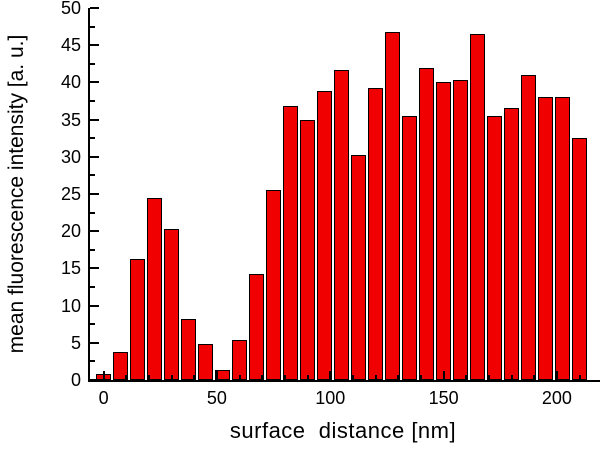 Image resolution: width=605 pixels, height=451 pixels. What do you see at coordinates (70, 194) in the screenshot?
I see `y-tick-label: 25` at bounding box center [70, 194].